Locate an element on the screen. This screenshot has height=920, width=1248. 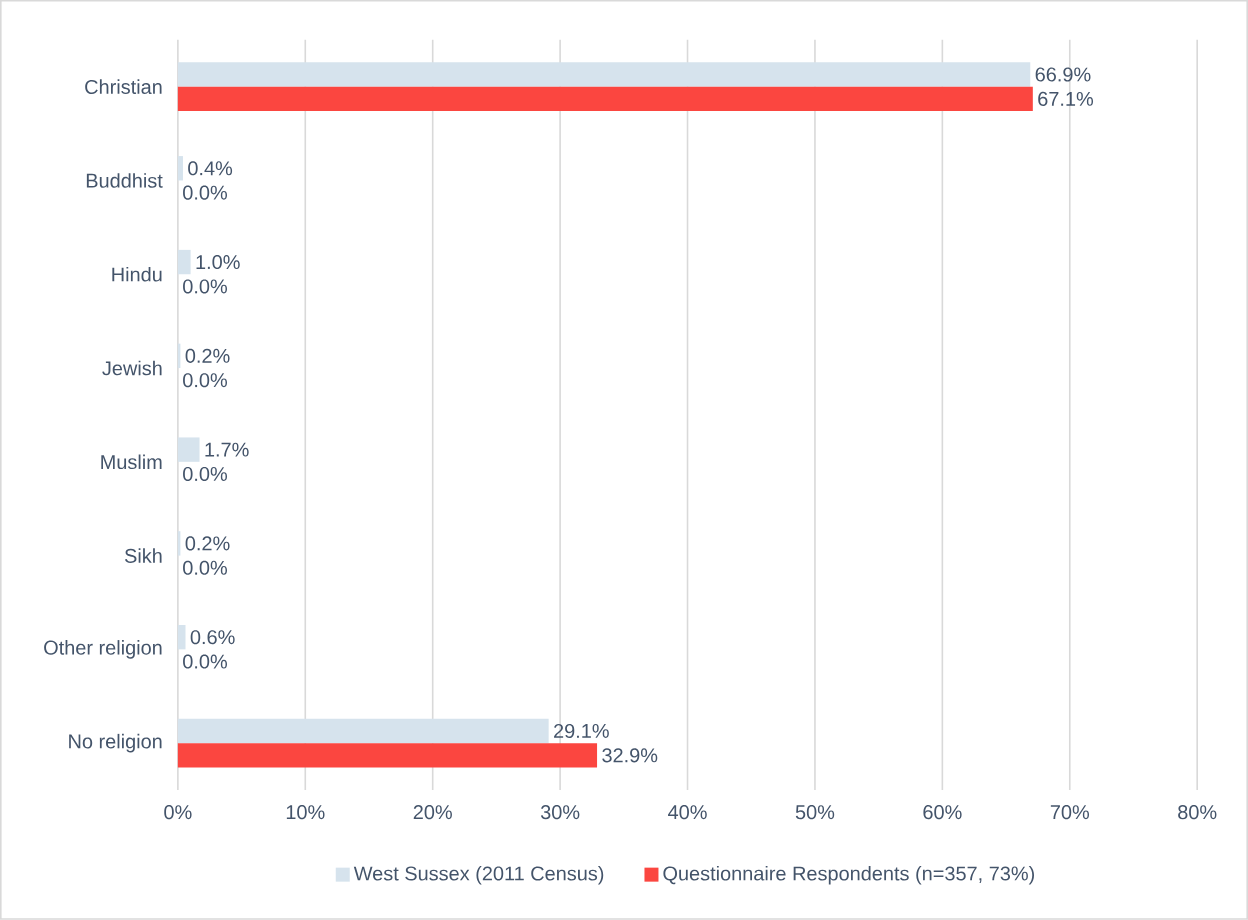
x-tick-label: 30% is located at coordinates (560, 812).